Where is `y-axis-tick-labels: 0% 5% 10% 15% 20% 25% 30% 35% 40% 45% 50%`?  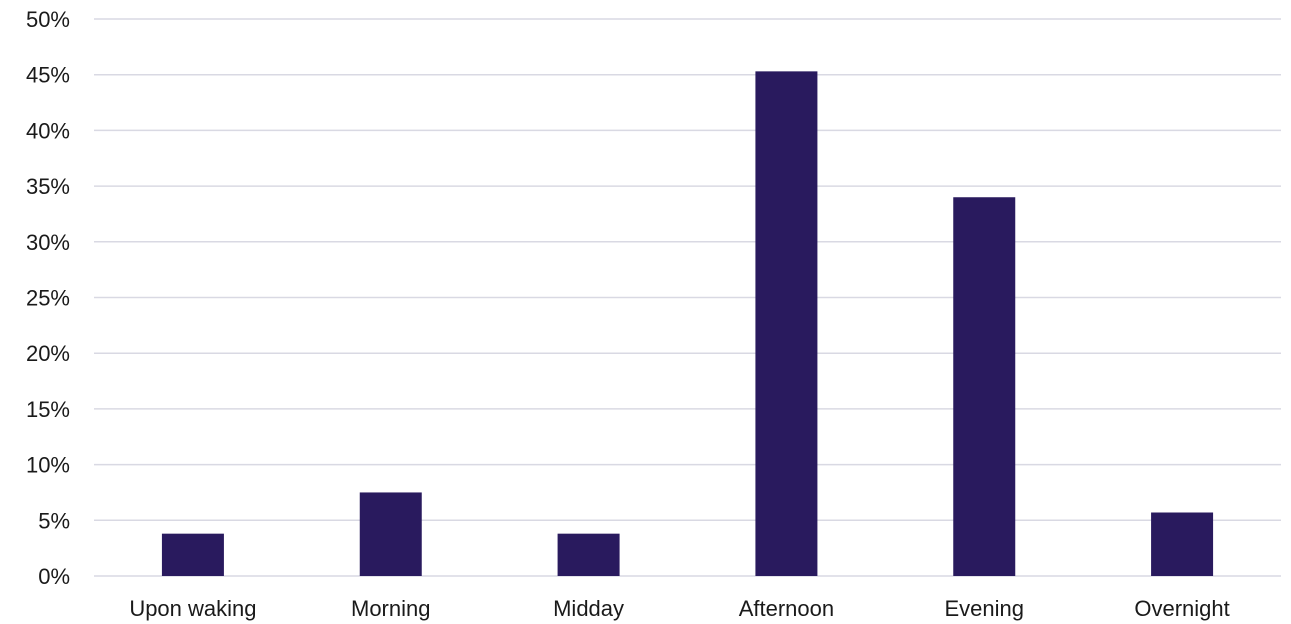
y-axis-tick-labels: 0% 5% 10% 15% 20% 25% 30% 35% 40% 45% 50% is located at coordinates (48, 298).